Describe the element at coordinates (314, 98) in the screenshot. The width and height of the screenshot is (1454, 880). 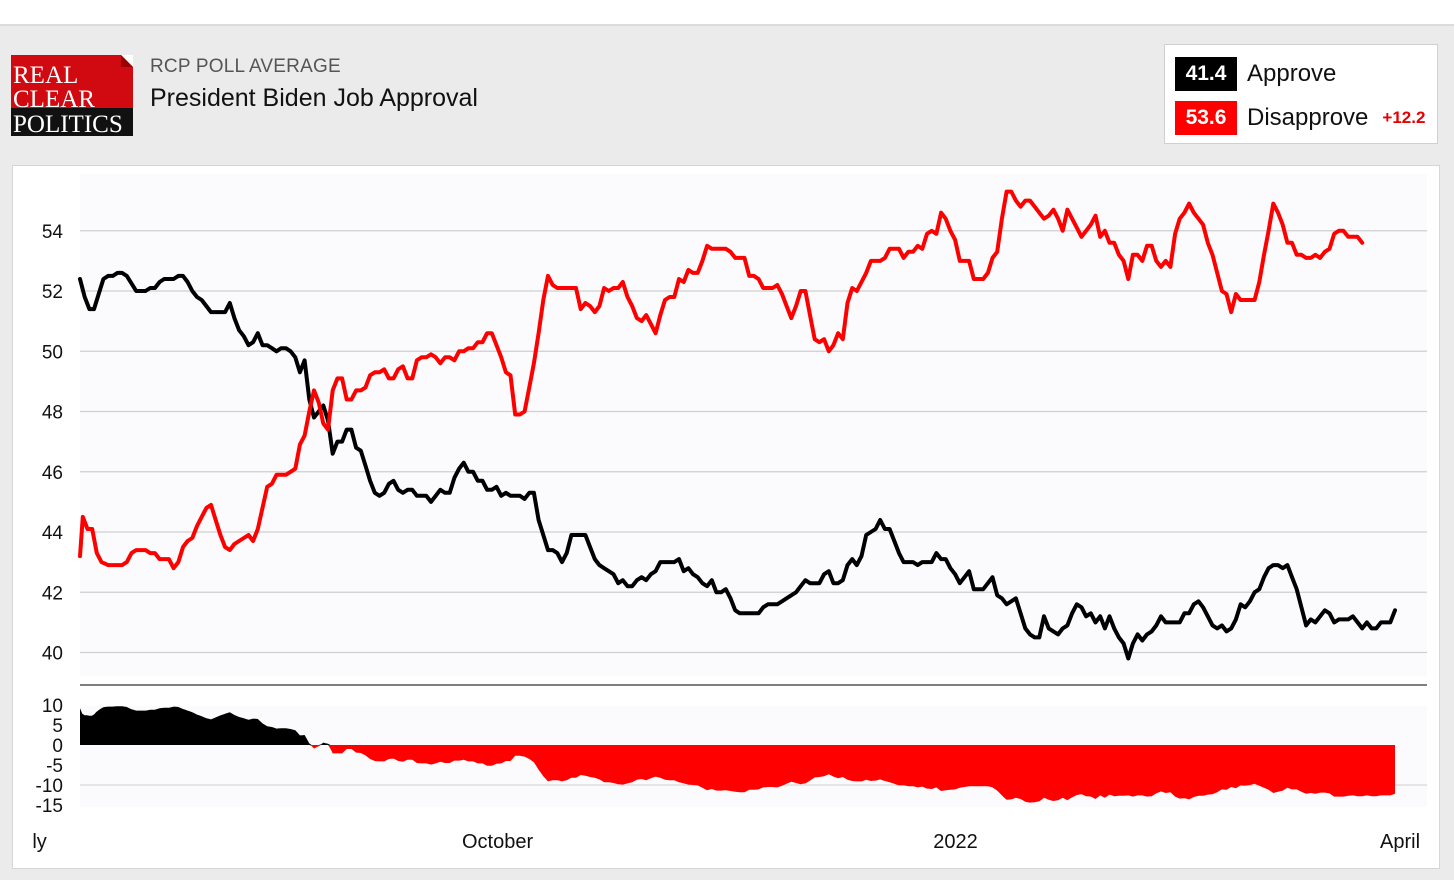
I see `page-title: President Biden Job Approval` at that location.